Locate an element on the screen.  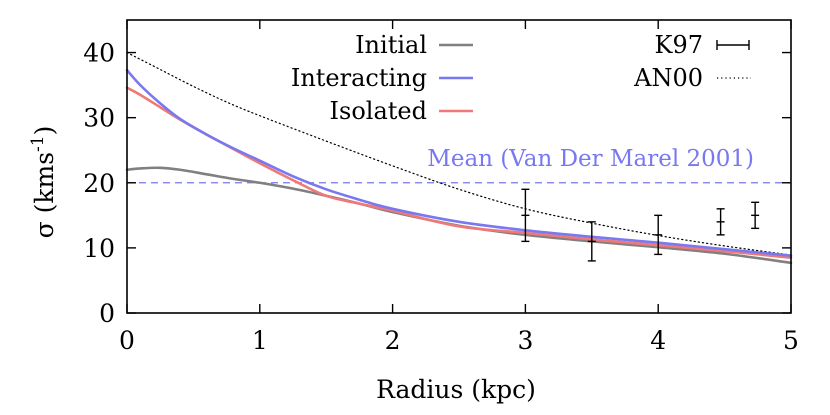
y-tick-label: 30 is located at coordinates (99, 118).